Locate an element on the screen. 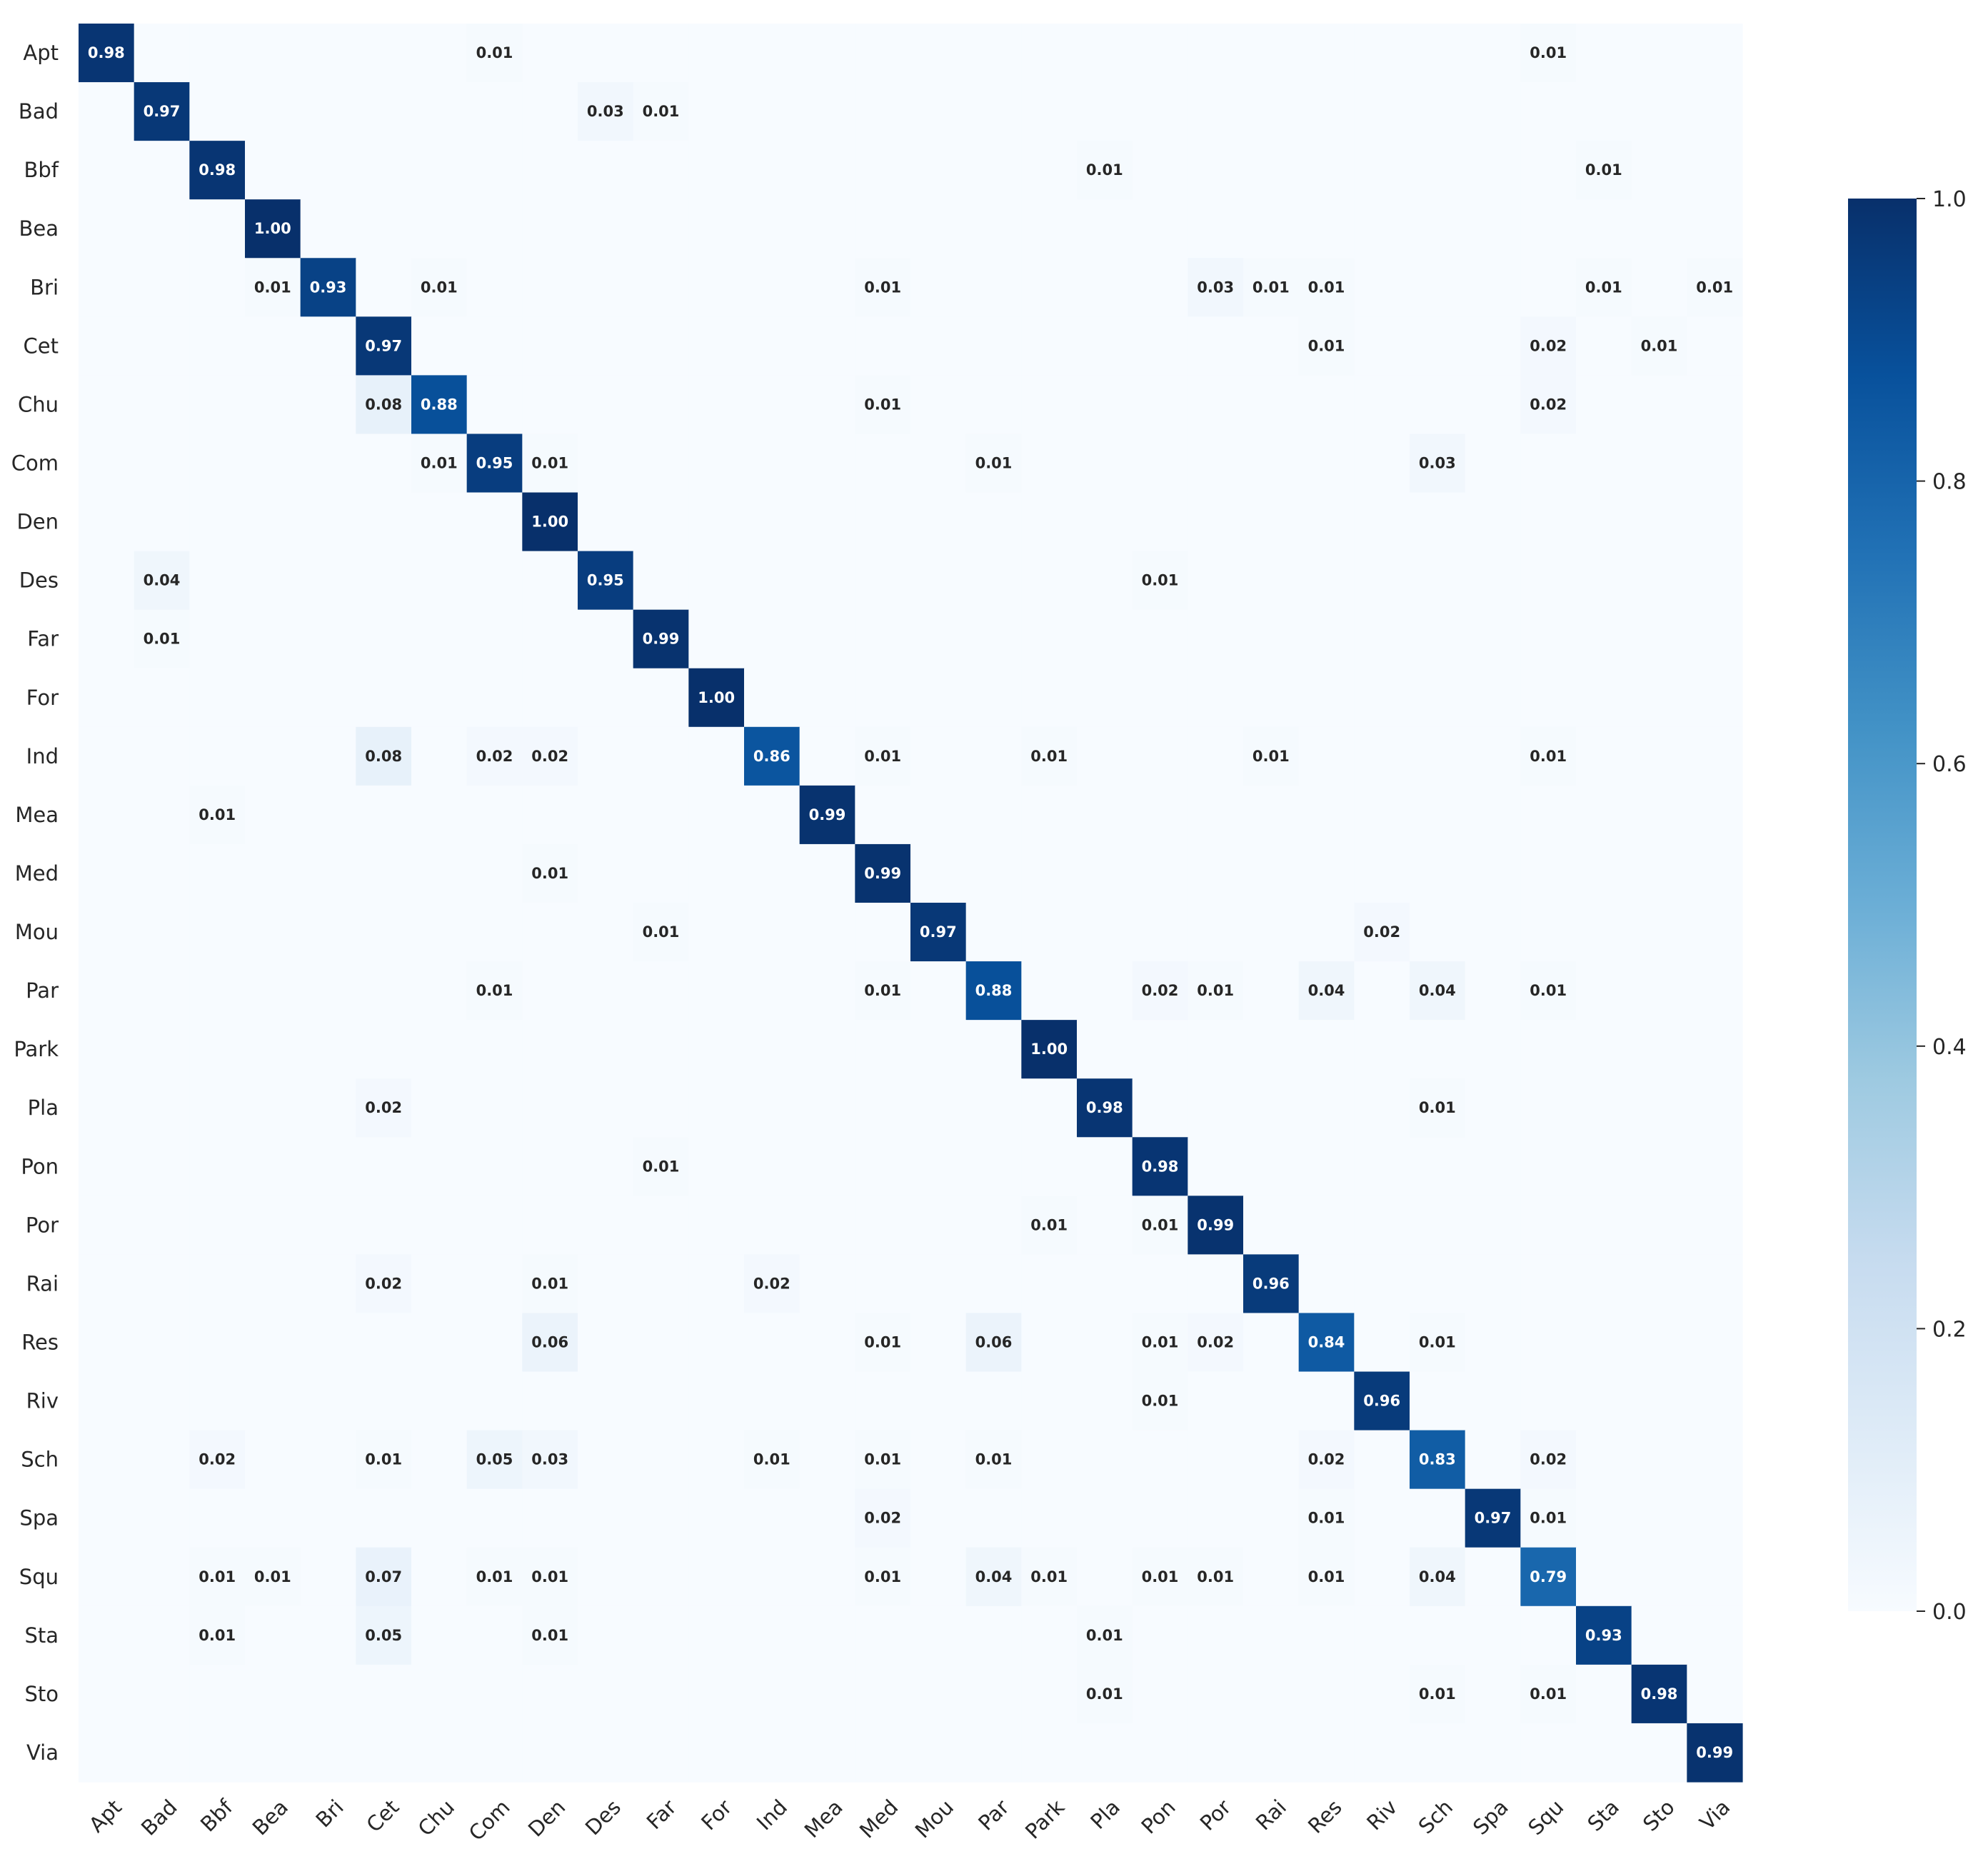  heatmap-cell-Mou-Riv is located at coordinates (1382, 932).